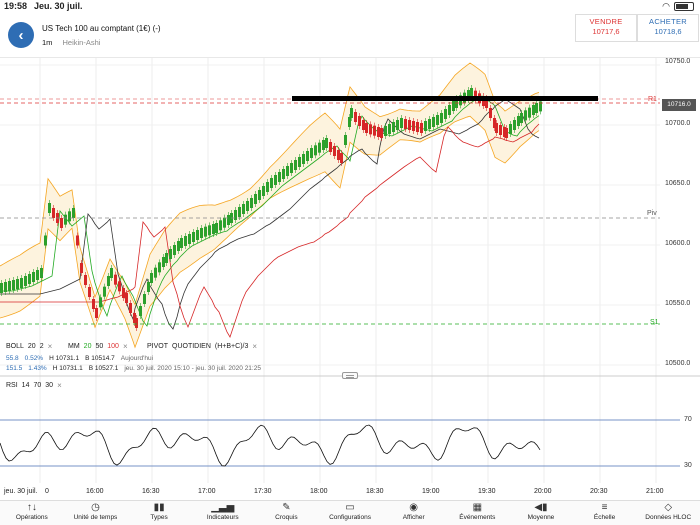 Image resolution: width=700 pixels, height=525 pixels. Describe the element at coordinates (543, 491) in the screenshot. I see `x-tick-label: 20:00` at that location.